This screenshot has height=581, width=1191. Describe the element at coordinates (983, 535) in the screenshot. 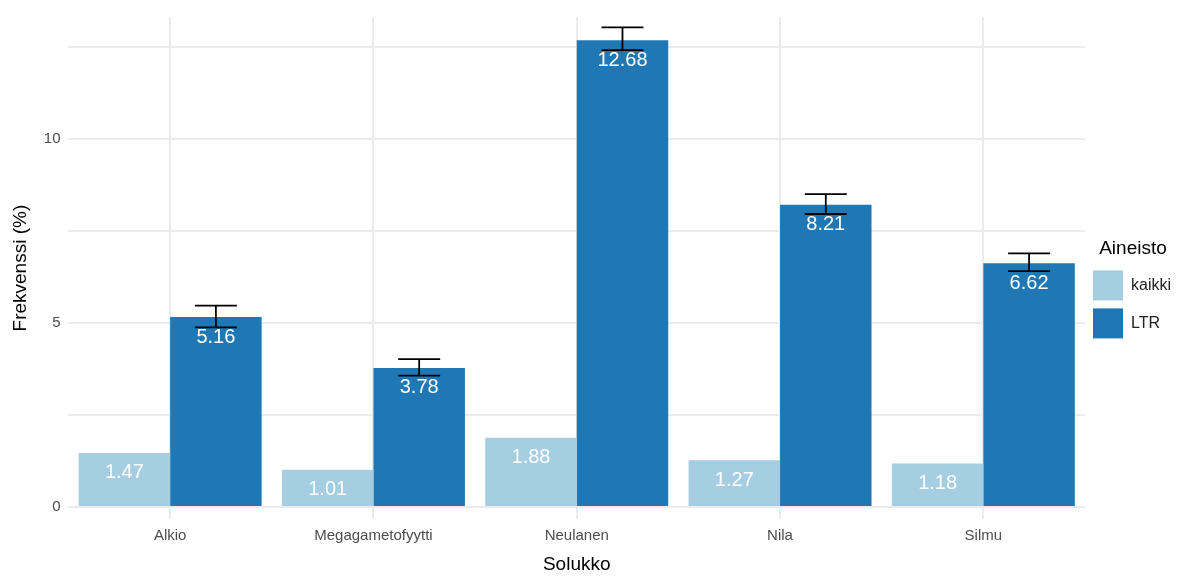

I see `x-tick-label: Silmu` at that location.